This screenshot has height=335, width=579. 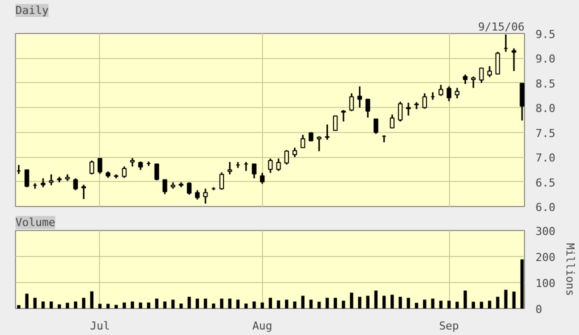 I want to click on annotation: 9/15/06, so click(x=501, y=27).